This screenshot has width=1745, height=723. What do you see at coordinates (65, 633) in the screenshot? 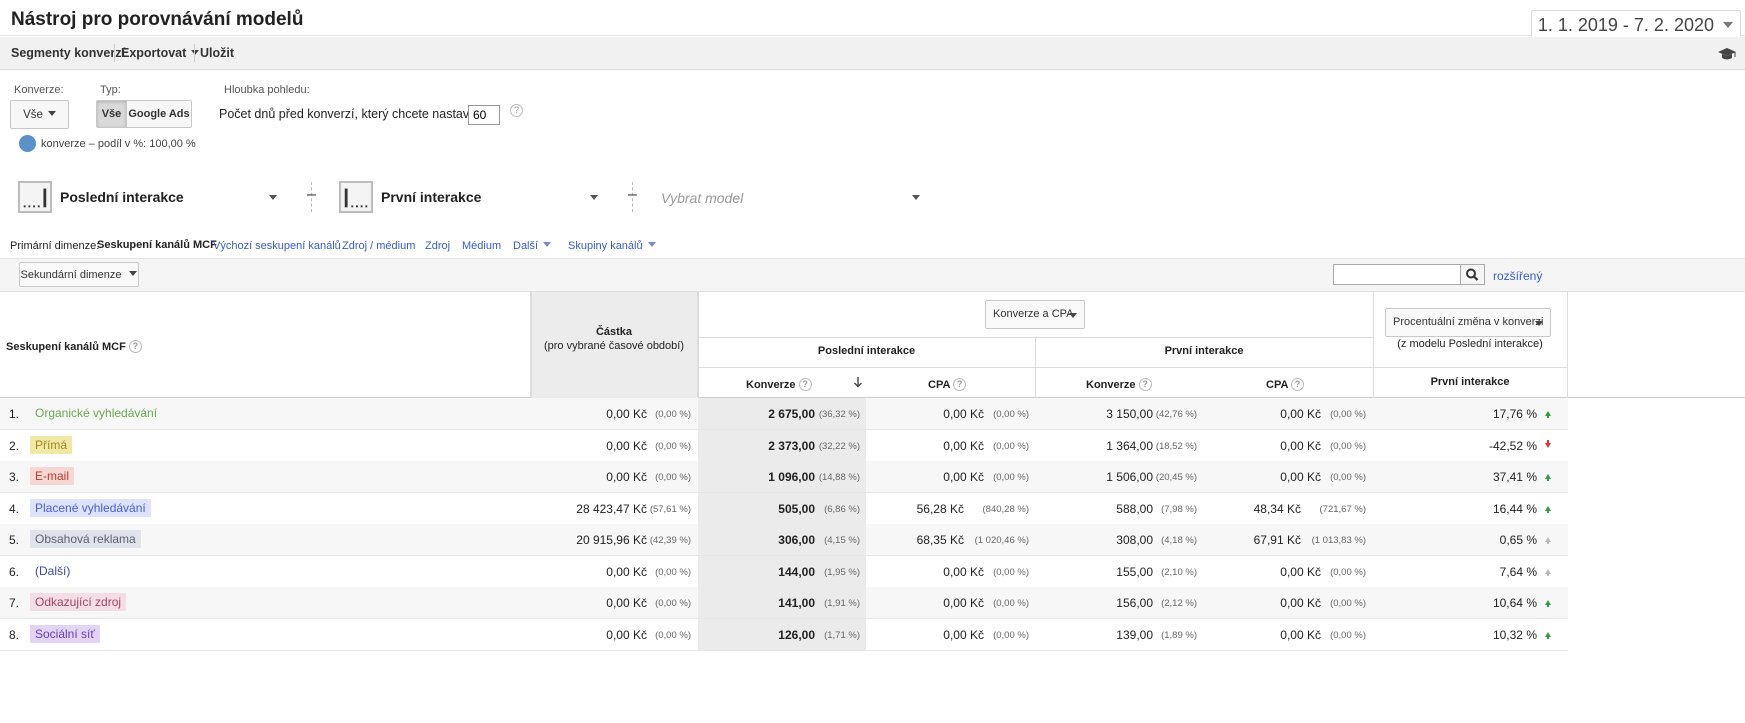
I see `channel-link: Sociální síť` at bounding box center [65, 633].